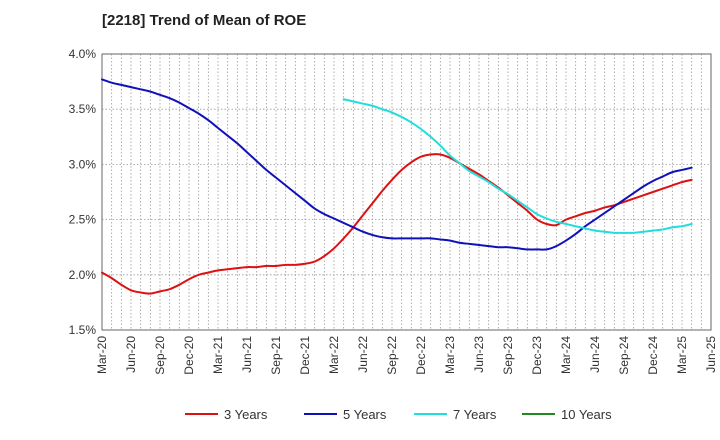  I want to click on y-tick-label: 2.0%, so click(83, 275).